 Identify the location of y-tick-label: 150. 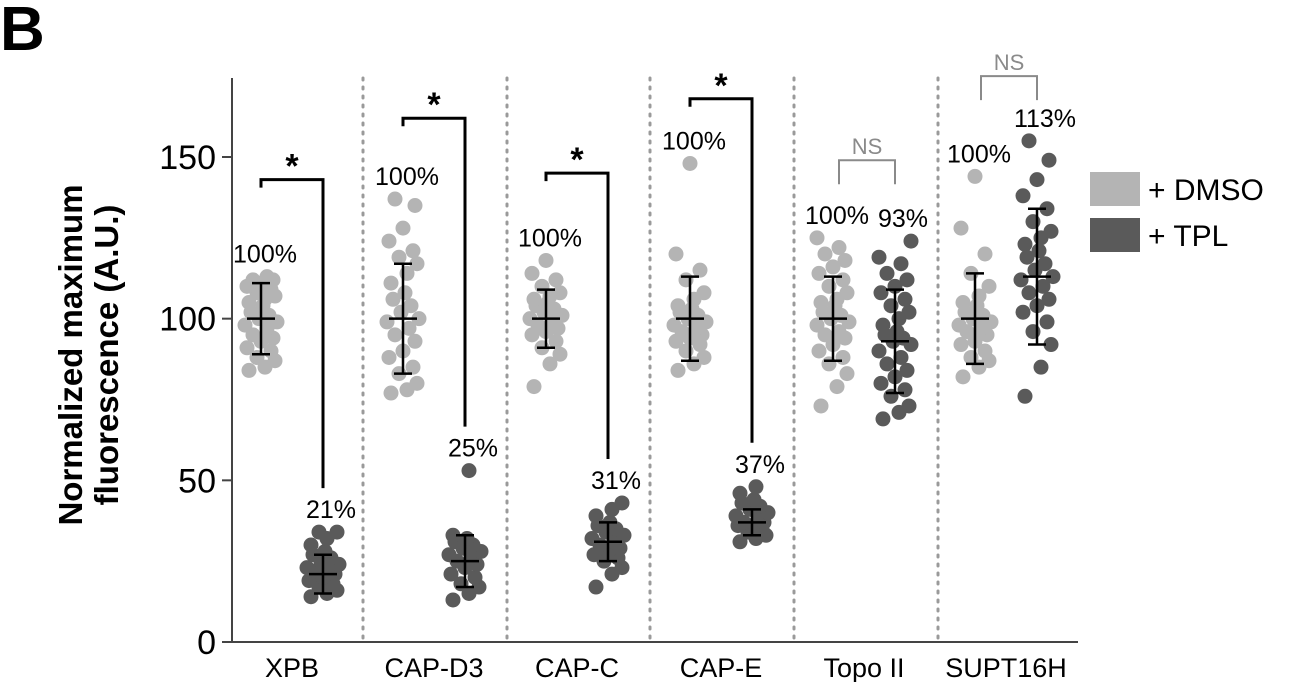
(187, 158).